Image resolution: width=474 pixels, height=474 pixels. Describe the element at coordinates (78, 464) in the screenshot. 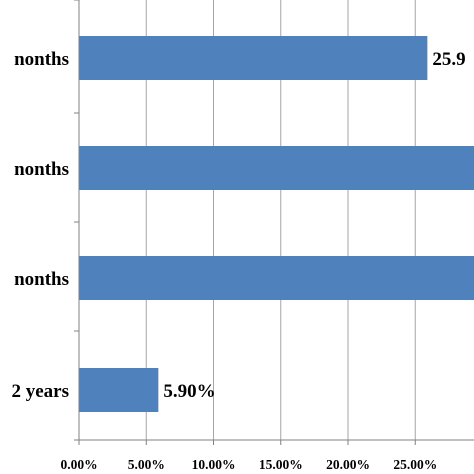

I see `x-tick-label: 0.00%` at that location.